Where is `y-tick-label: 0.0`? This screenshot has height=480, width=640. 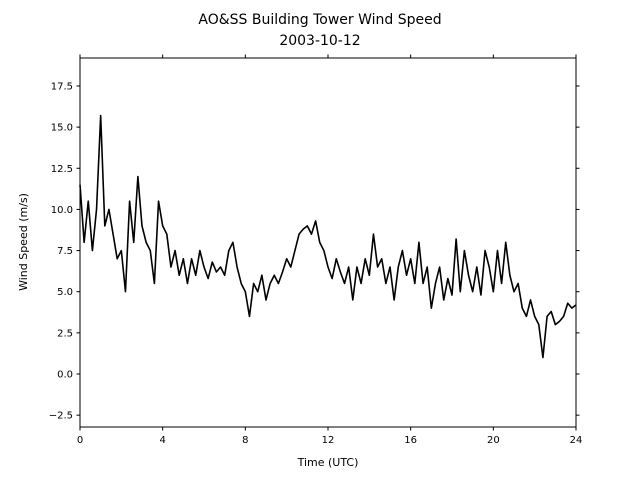
y-tick-label: 0.0 is located at coordinates (65, 375).